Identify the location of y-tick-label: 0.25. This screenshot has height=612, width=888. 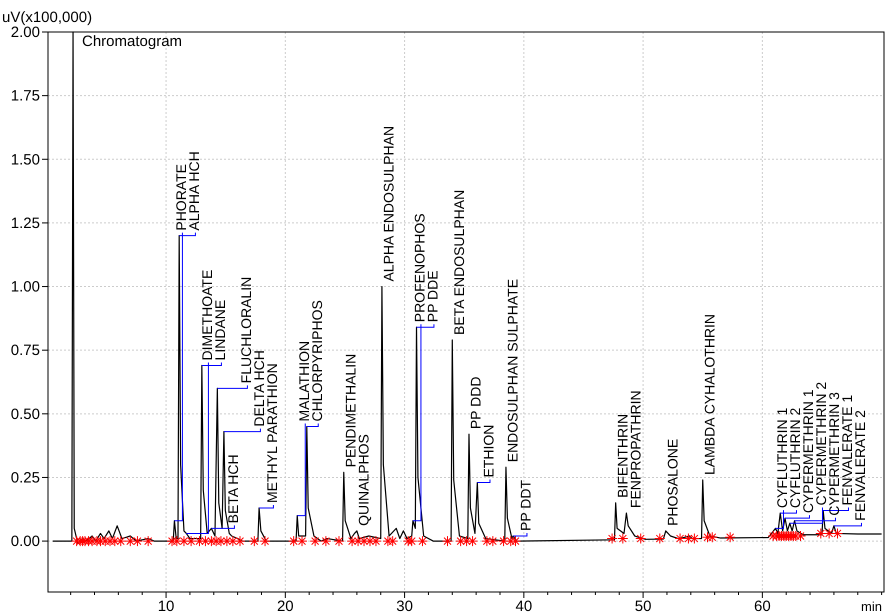
(25, 477).